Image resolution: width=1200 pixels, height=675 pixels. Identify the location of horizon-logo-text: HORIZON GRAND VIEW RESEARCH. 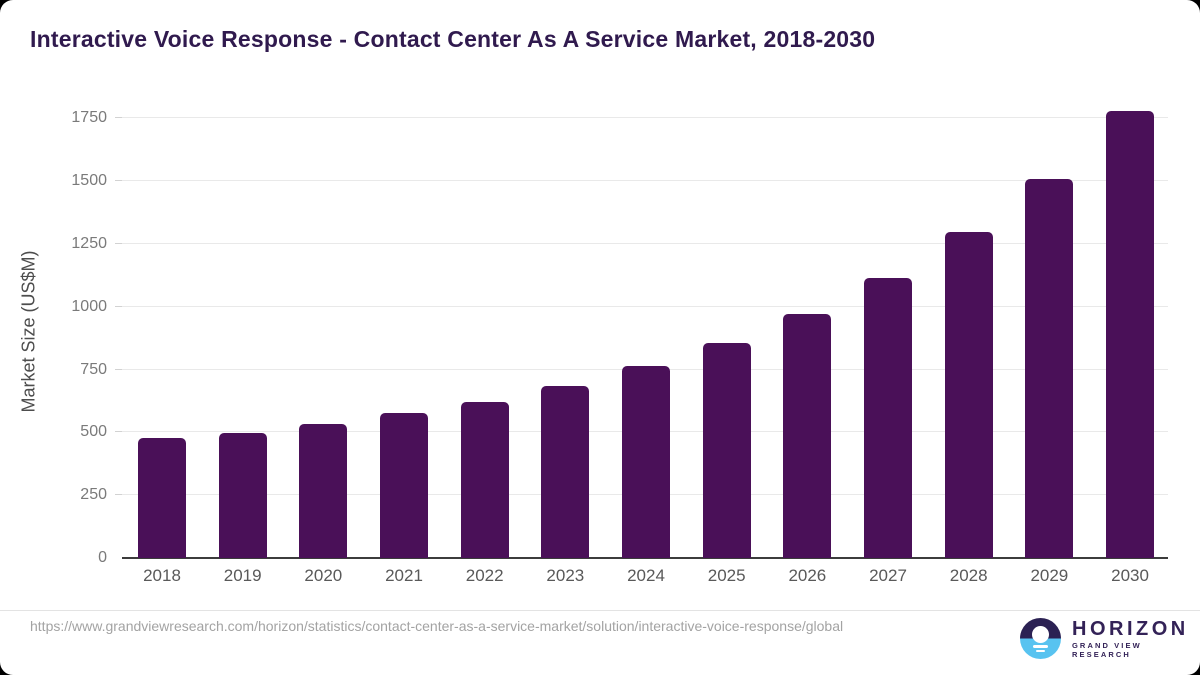
(1136, 638).